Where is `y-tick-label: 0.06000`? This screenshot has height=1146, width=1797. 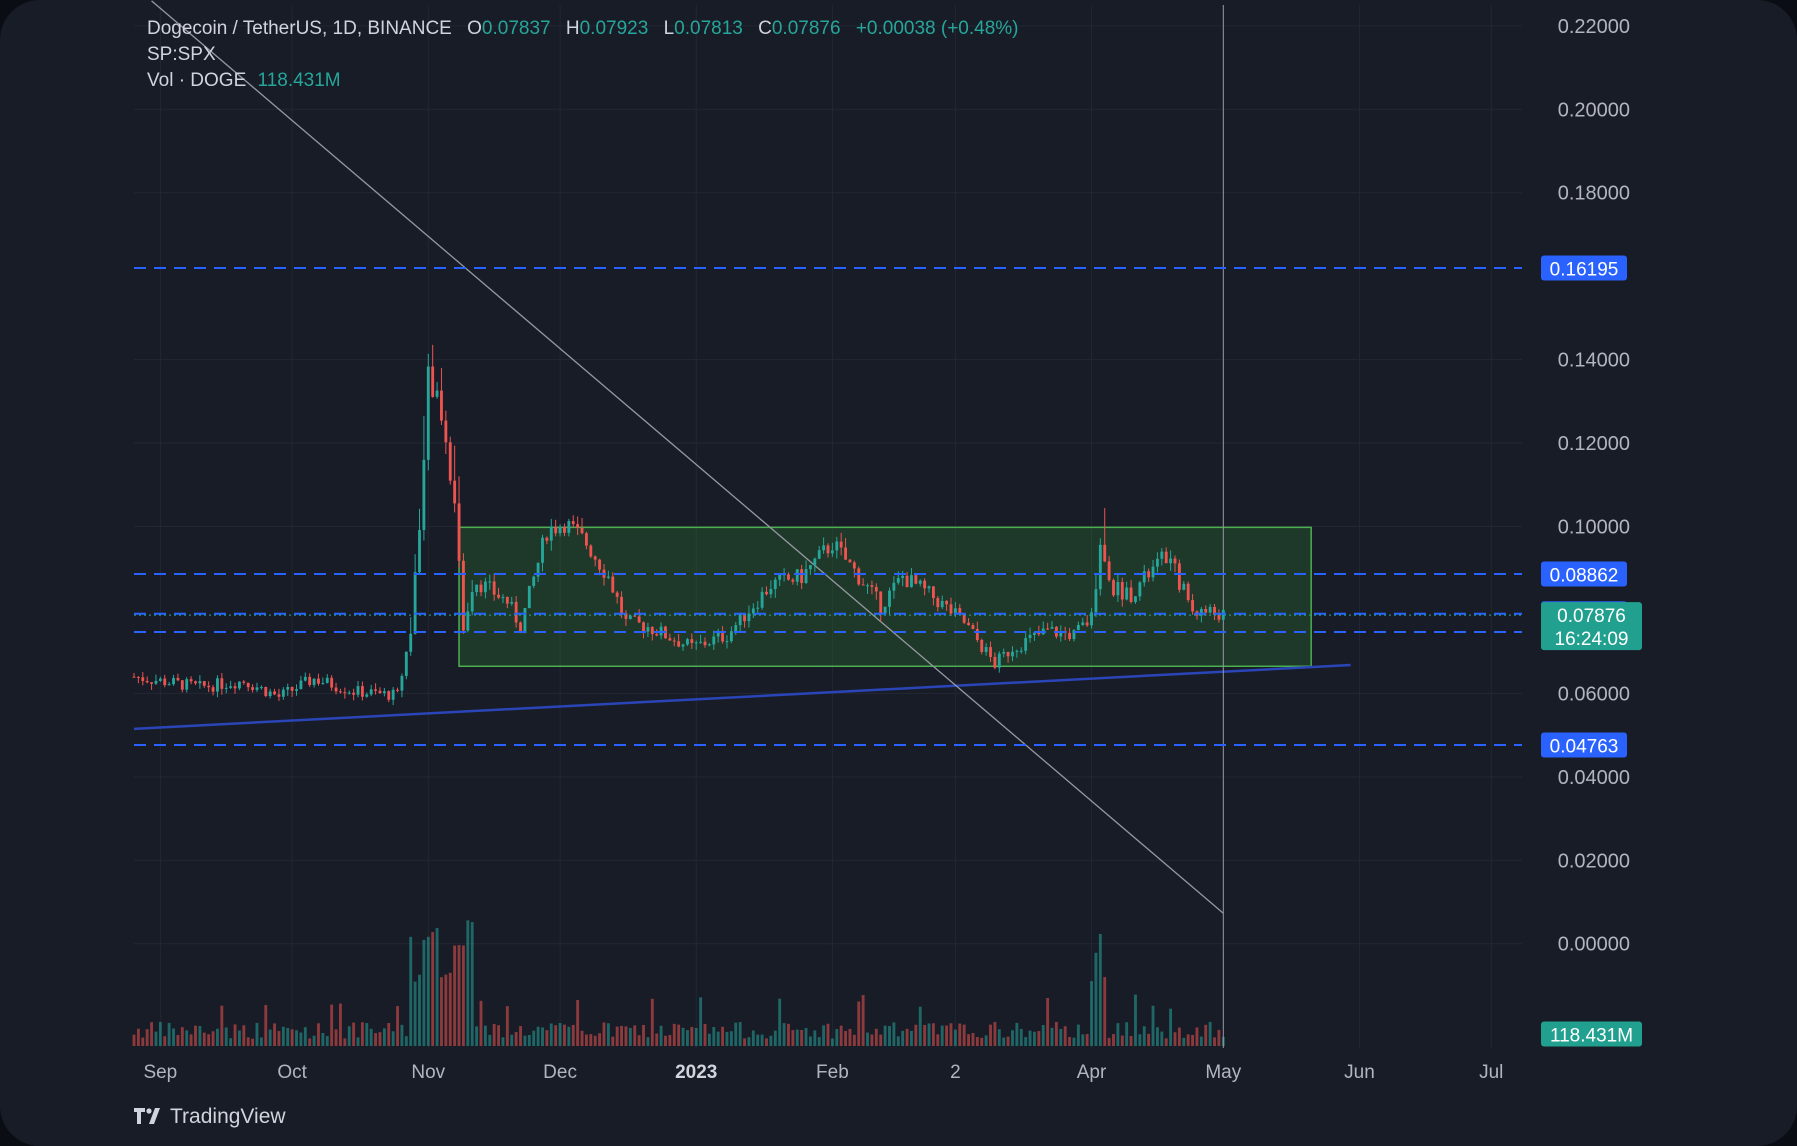
y-tick-label: 0.06000 is located at coordinates (1594, 694).